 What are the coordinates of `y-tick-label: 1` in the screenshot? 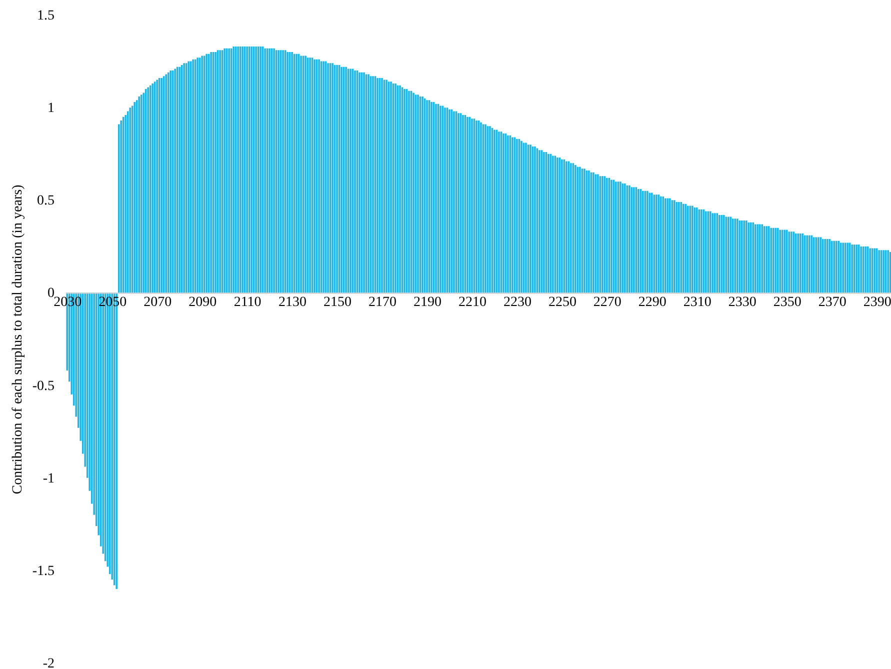 It's located at (51, 108).